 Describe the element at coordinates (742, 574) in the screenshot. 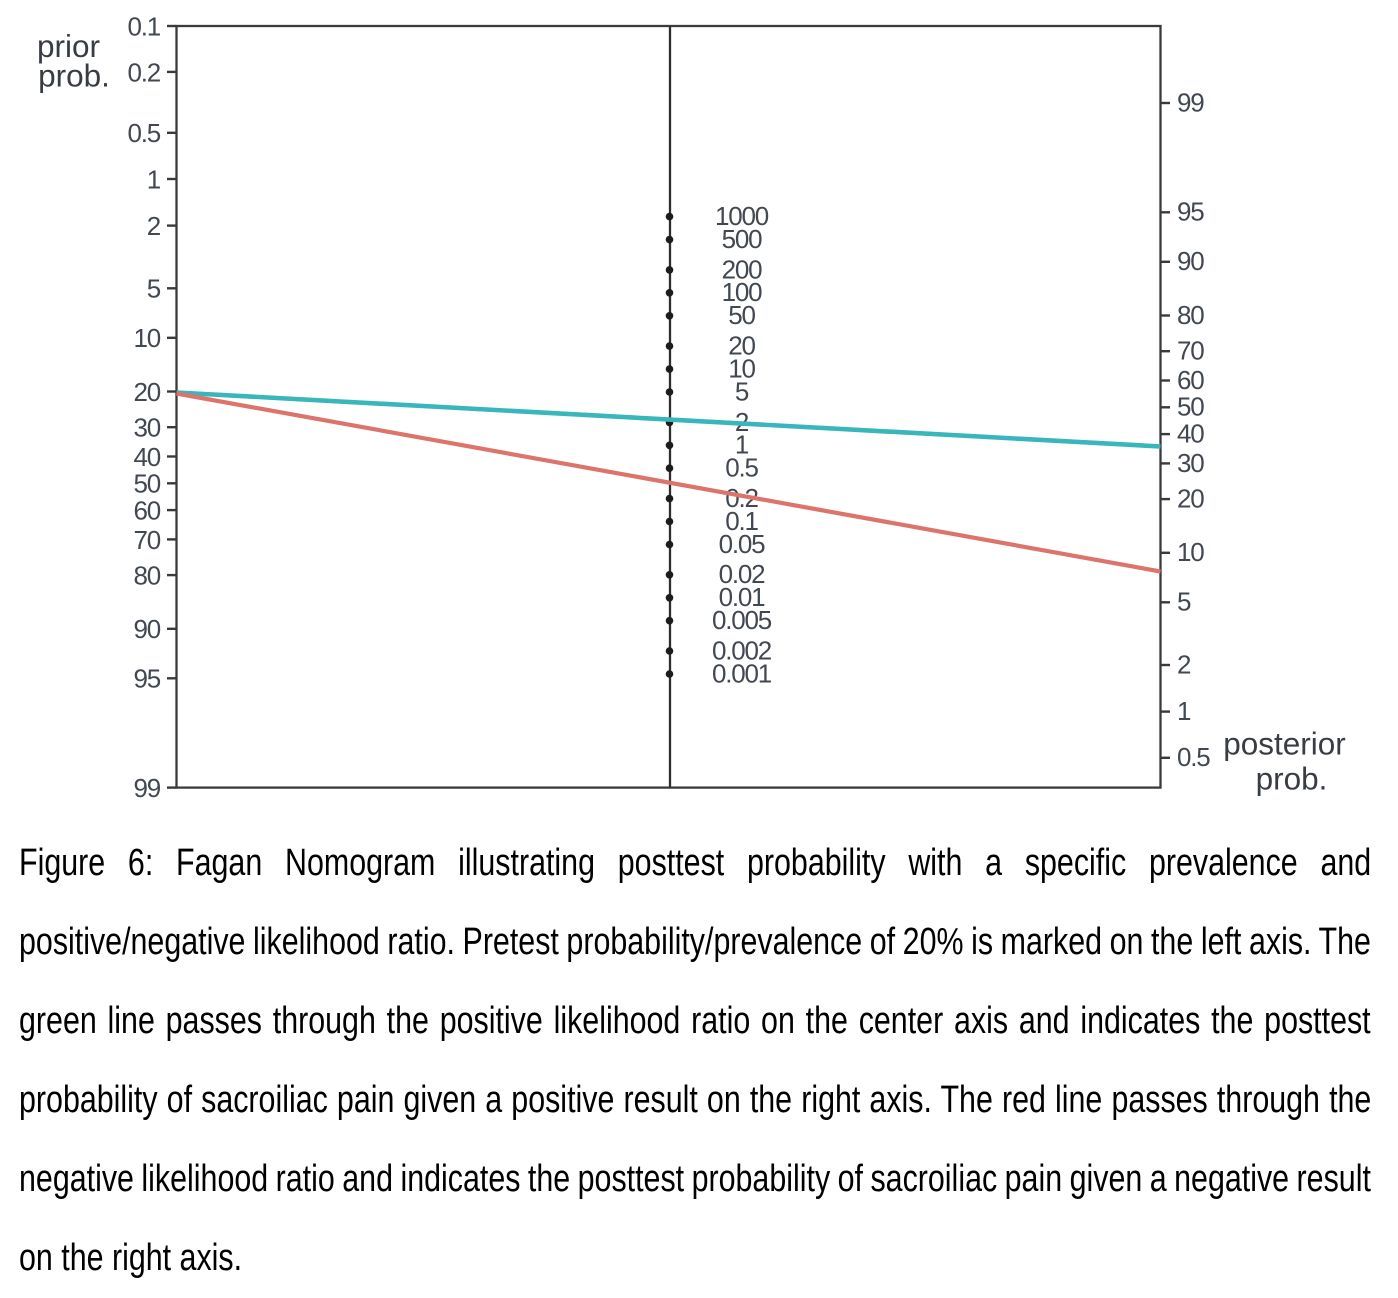

I see `svg-text: 0.02` at that location.